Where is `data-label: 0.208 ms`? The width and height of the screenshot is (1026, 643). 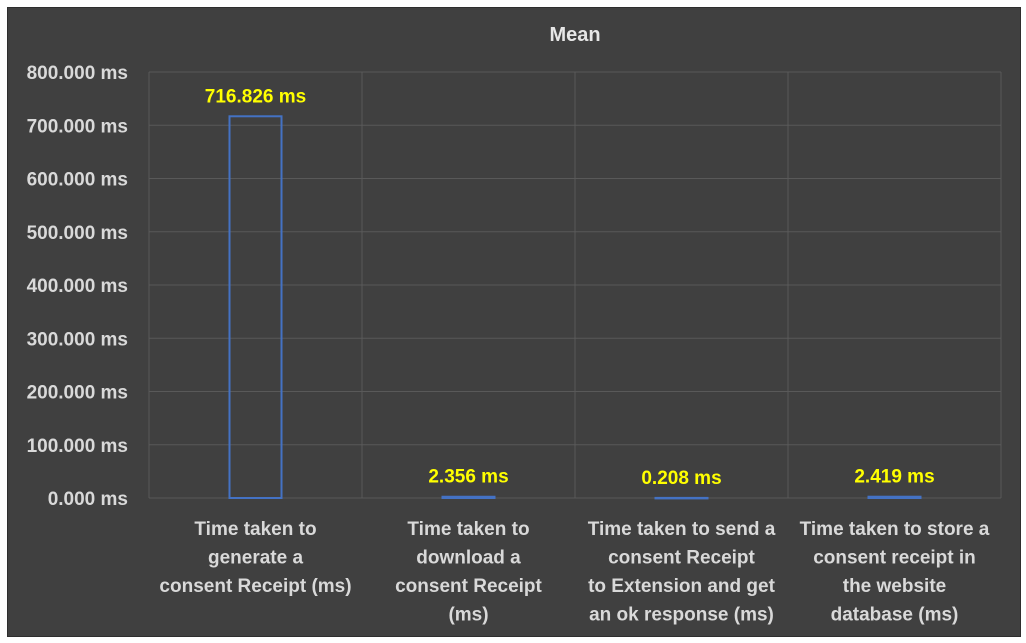 data-label: 0.208 ms is located at coordinates (681, 478).